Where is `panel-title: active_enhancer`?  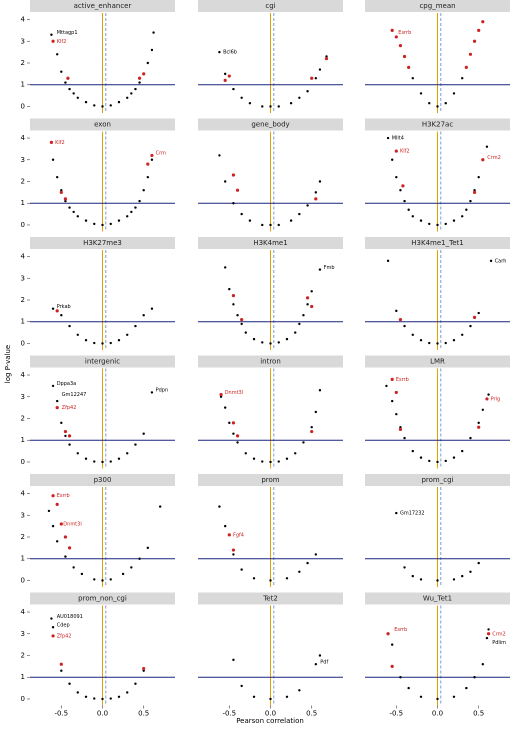 panel-title: active_enhancer is located at coordinates (103, 6).